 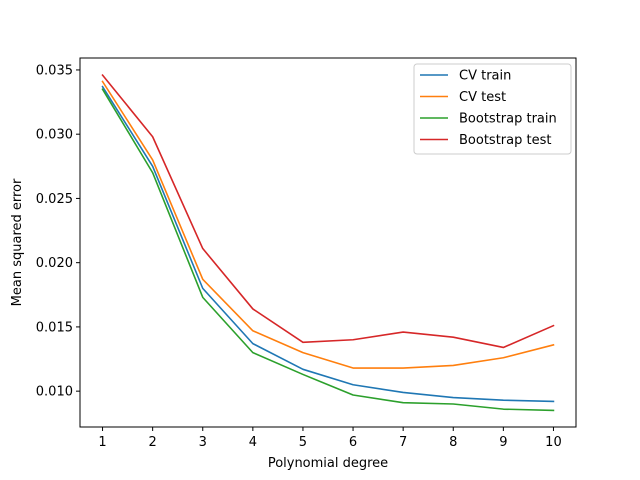 What do you see at coordinates (58, 231) in the screenshot?
I see `y-axis: 0.010 0.015 0.020 0.025 0.030 0.035` at bounding box center [58, 231].